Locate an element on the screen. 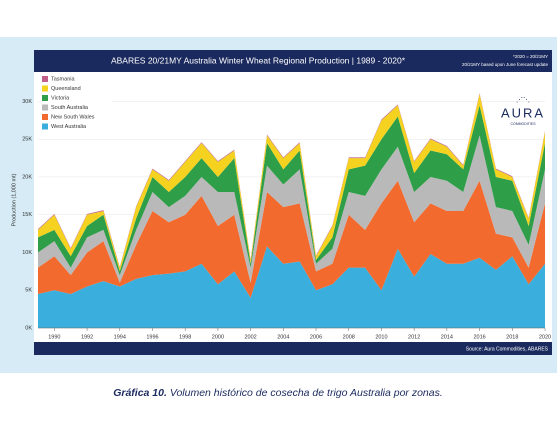  legend-box is located at coordinates (76, 104).